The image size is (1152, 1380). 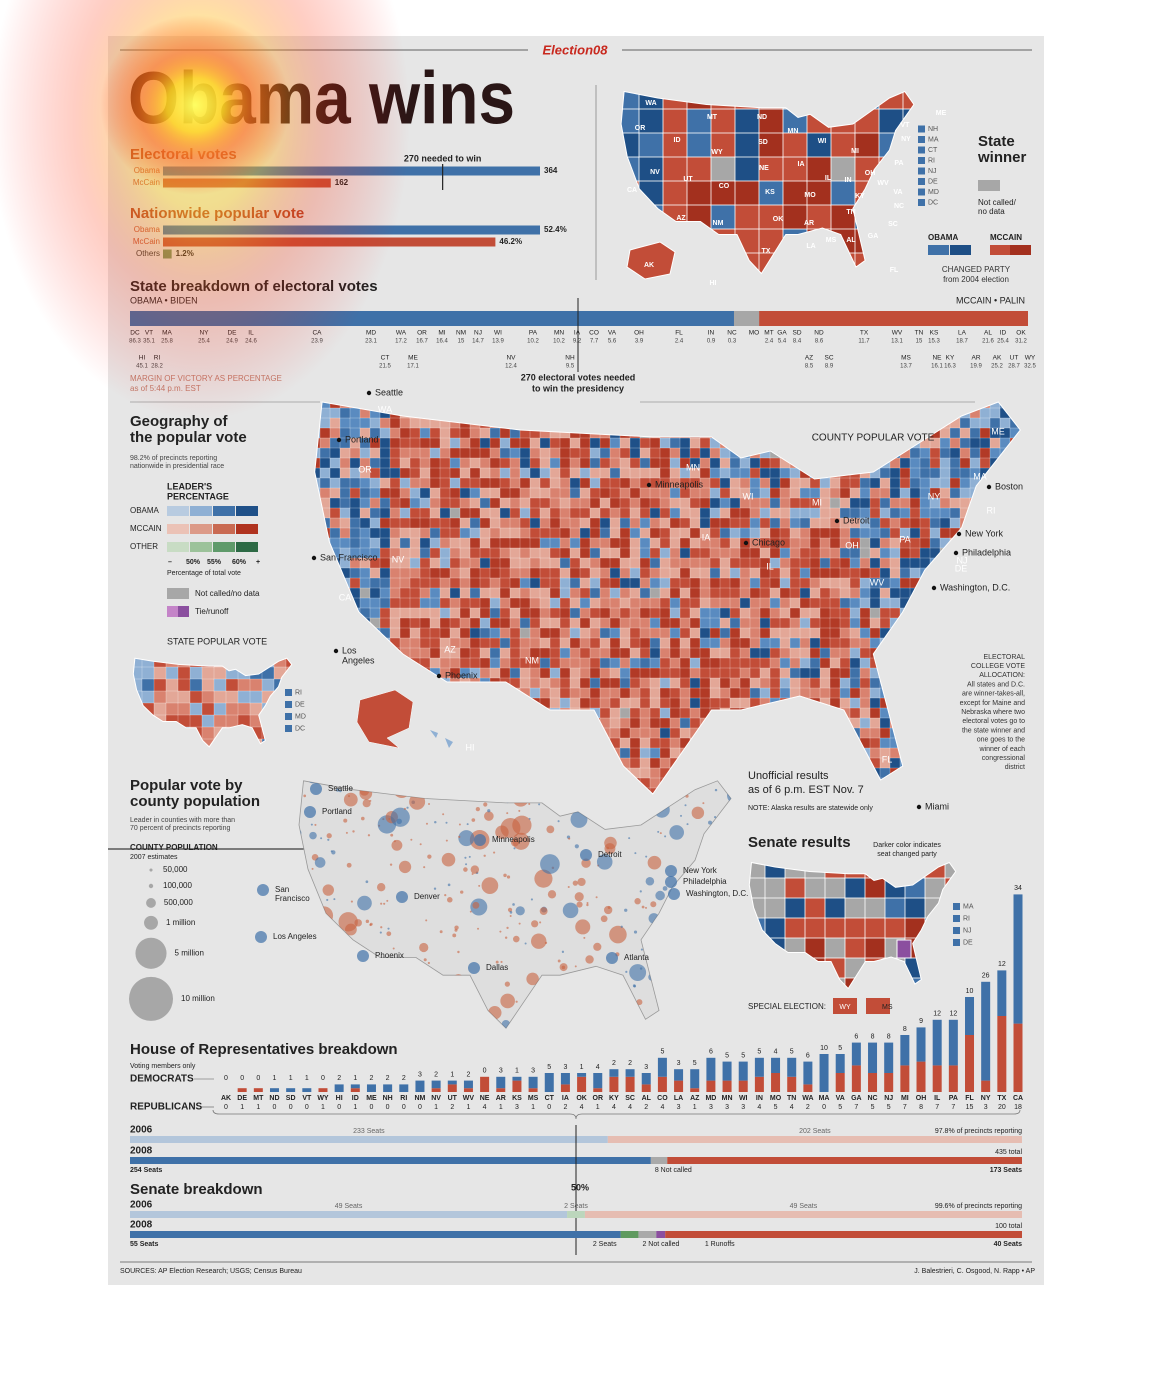 What do you see at coordinates (594, 333) in the screenshot?
I see `state-code: CO` at bounding box center [594, 333].